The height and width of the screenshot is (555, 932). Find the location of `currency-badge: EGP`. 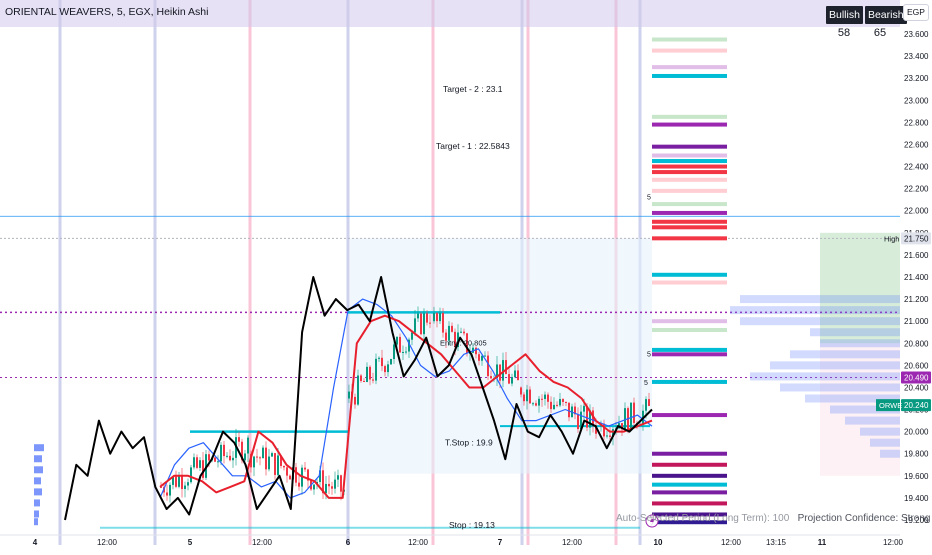

currency-badge: EGP is located at coordinates (916, 12).